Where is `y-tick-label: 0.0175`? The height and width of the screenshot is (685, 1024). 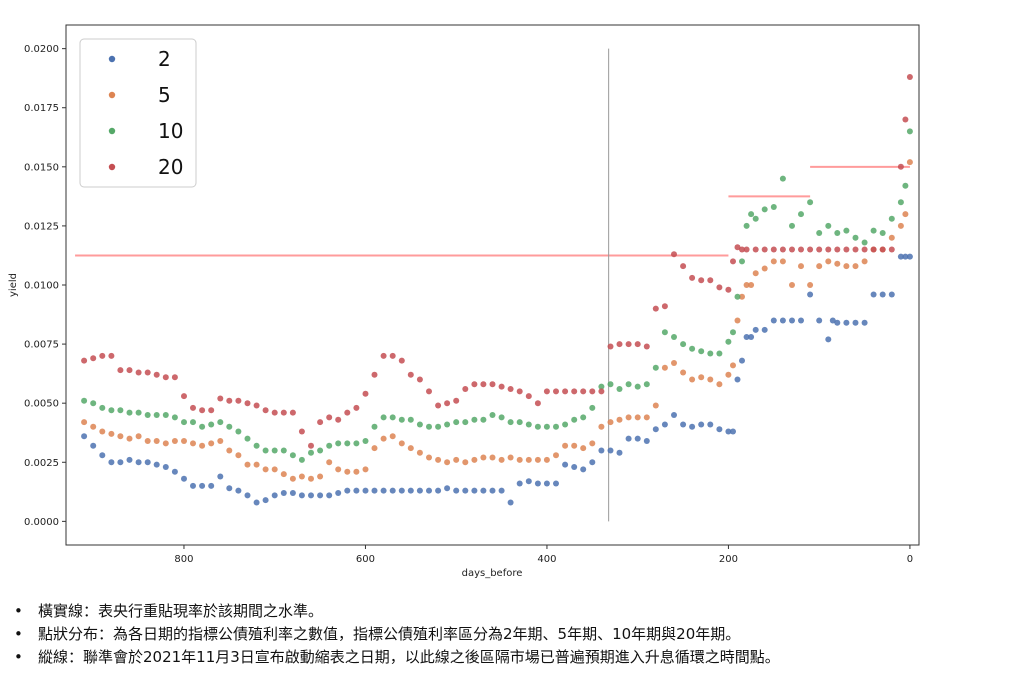
y-tick-label: 0.0175 is located at coordinates (41, 108).